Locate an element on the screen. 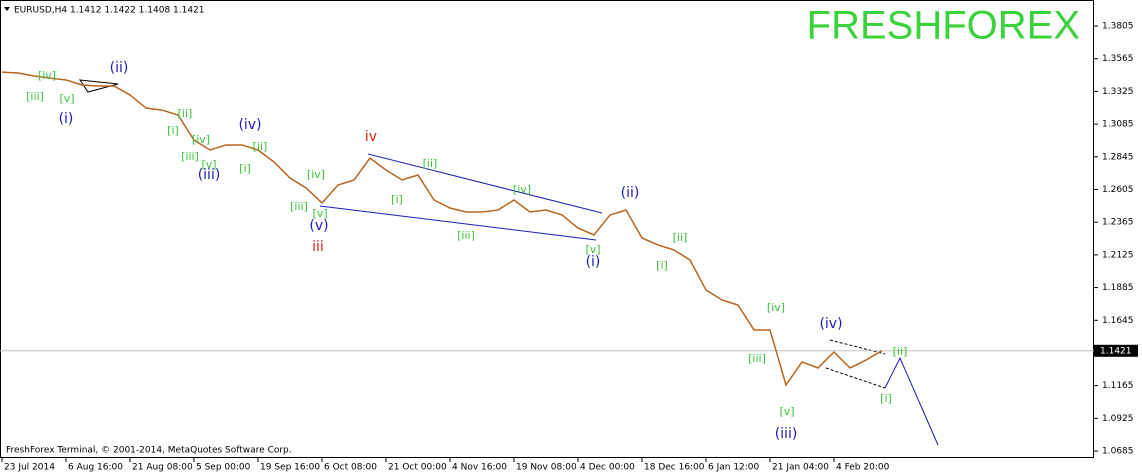 This screenshot has height=476, width=1142. y-tick-label: 1.2365 is located at coordinates (1118, 223).